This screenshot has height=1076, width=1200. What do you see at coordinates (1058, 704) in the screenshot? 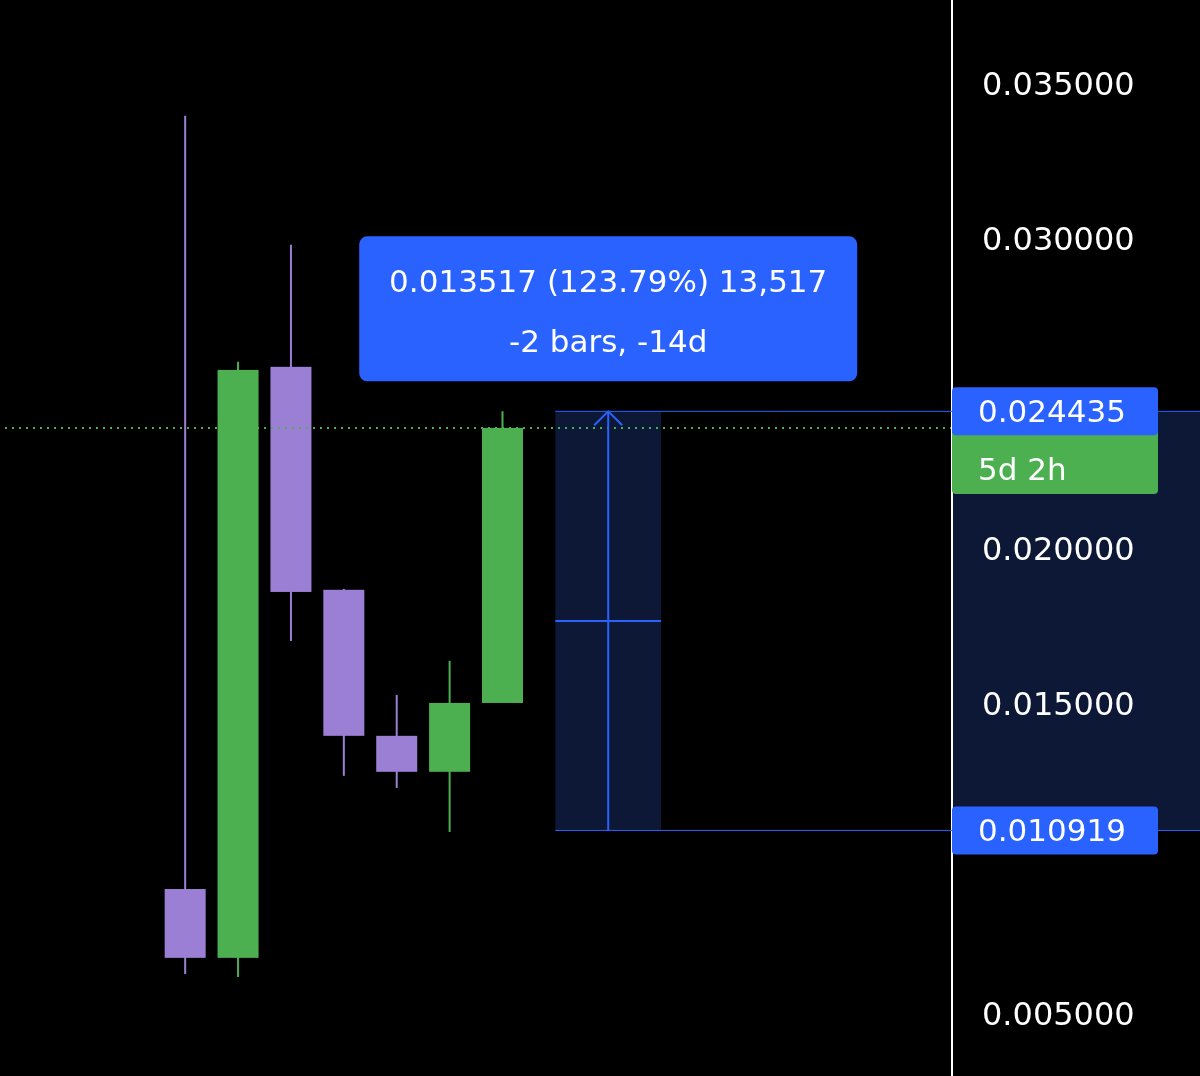
I see `y-tick-label: 0.015000` at bounding box center [1058, 704].